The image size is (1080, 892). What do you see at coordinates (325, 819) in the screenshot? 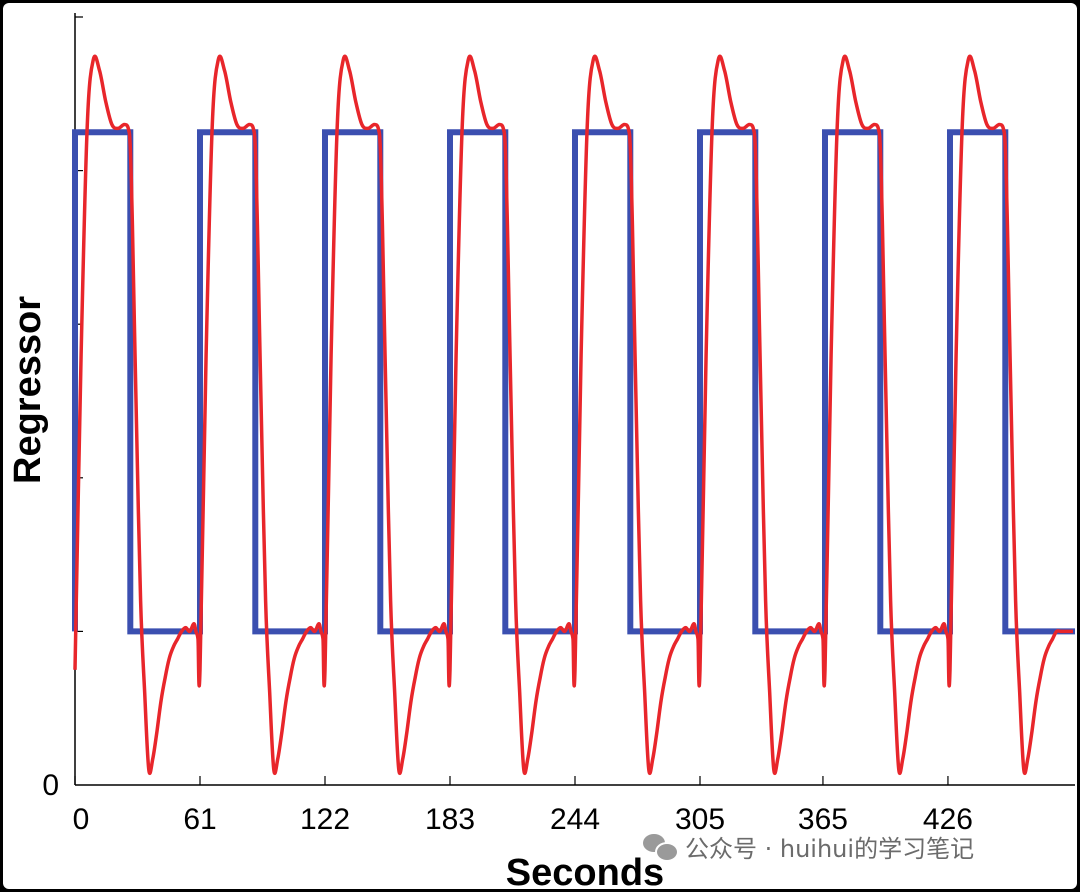
I see `x-tick-label: 122` at bounding box center [325, 819].